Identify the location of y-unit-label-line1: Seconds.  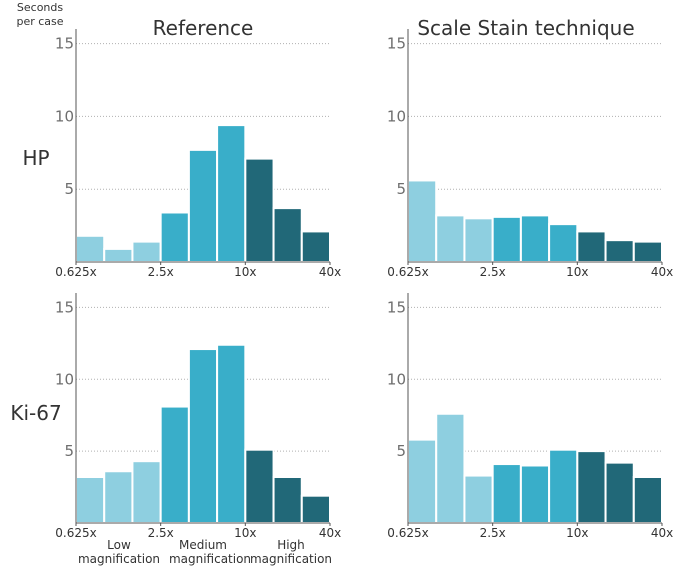
(40, 7).